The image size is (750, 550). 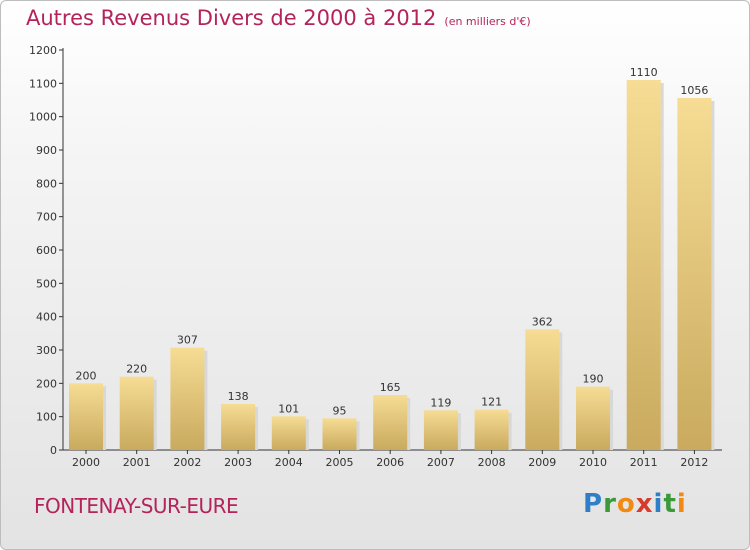 What do you see at coordinates (46, 183) in the screenshot?
I see `y-tick-label: 800` at bounding box center [46, 183].